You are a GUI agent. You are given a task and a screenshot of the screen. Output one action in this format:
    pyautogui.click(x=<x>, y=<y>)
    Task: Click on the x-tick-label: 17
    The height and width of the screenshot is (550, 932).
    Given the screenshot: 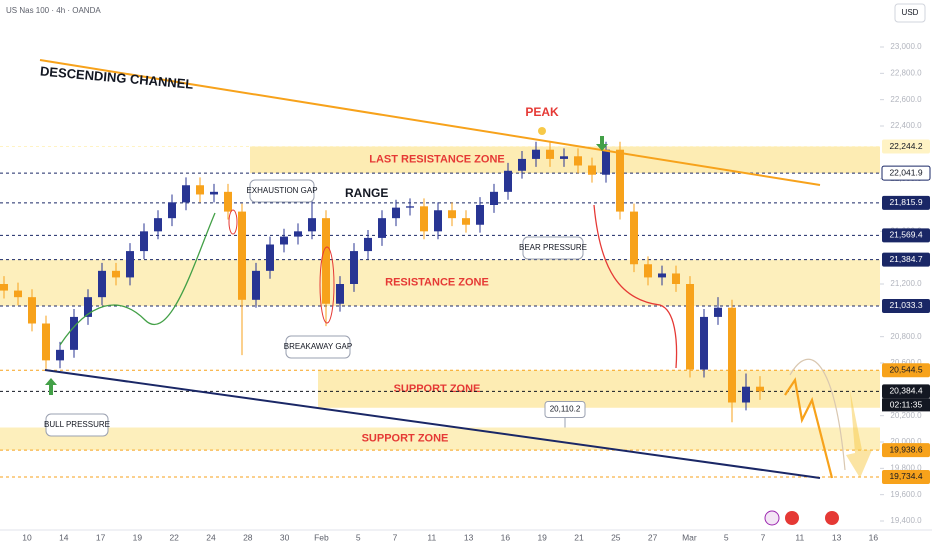 What is the action you would take?
    pyautogui.click(x=101, y=537)
    